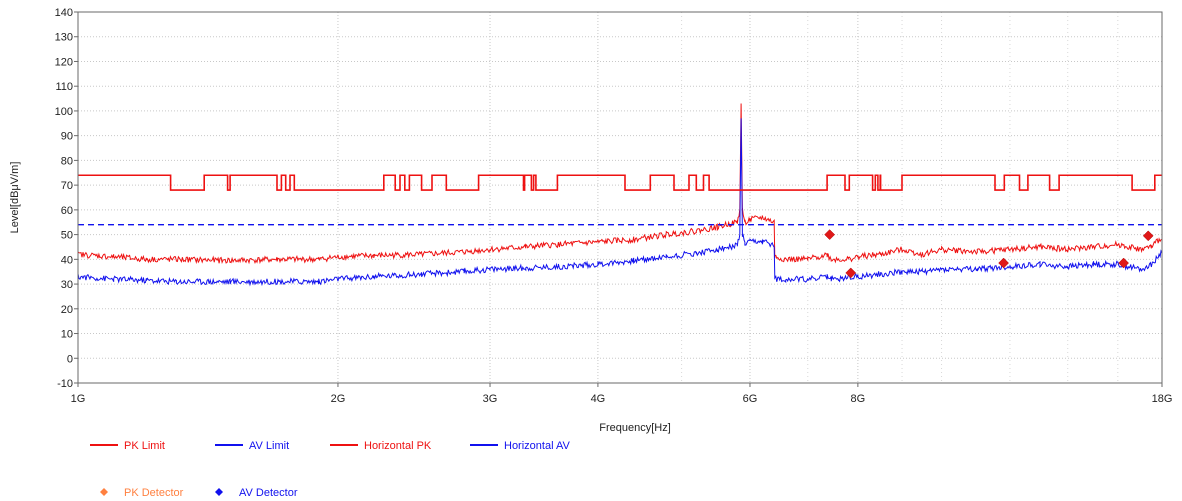 This screenshot has width=1182, height=501. Describe the element at coordinates (64, 87) in the screenshot. I see `y-tick-label: 110` at that location.